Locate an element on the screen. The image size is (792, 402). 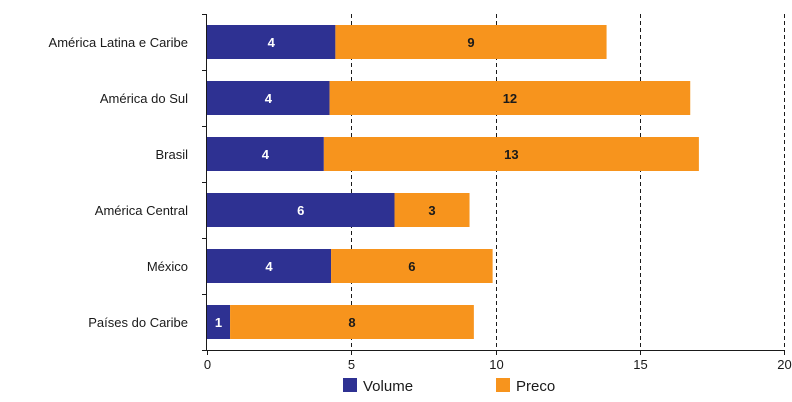
data-label-preco-4: 6 is located at coordinates (411, 266).